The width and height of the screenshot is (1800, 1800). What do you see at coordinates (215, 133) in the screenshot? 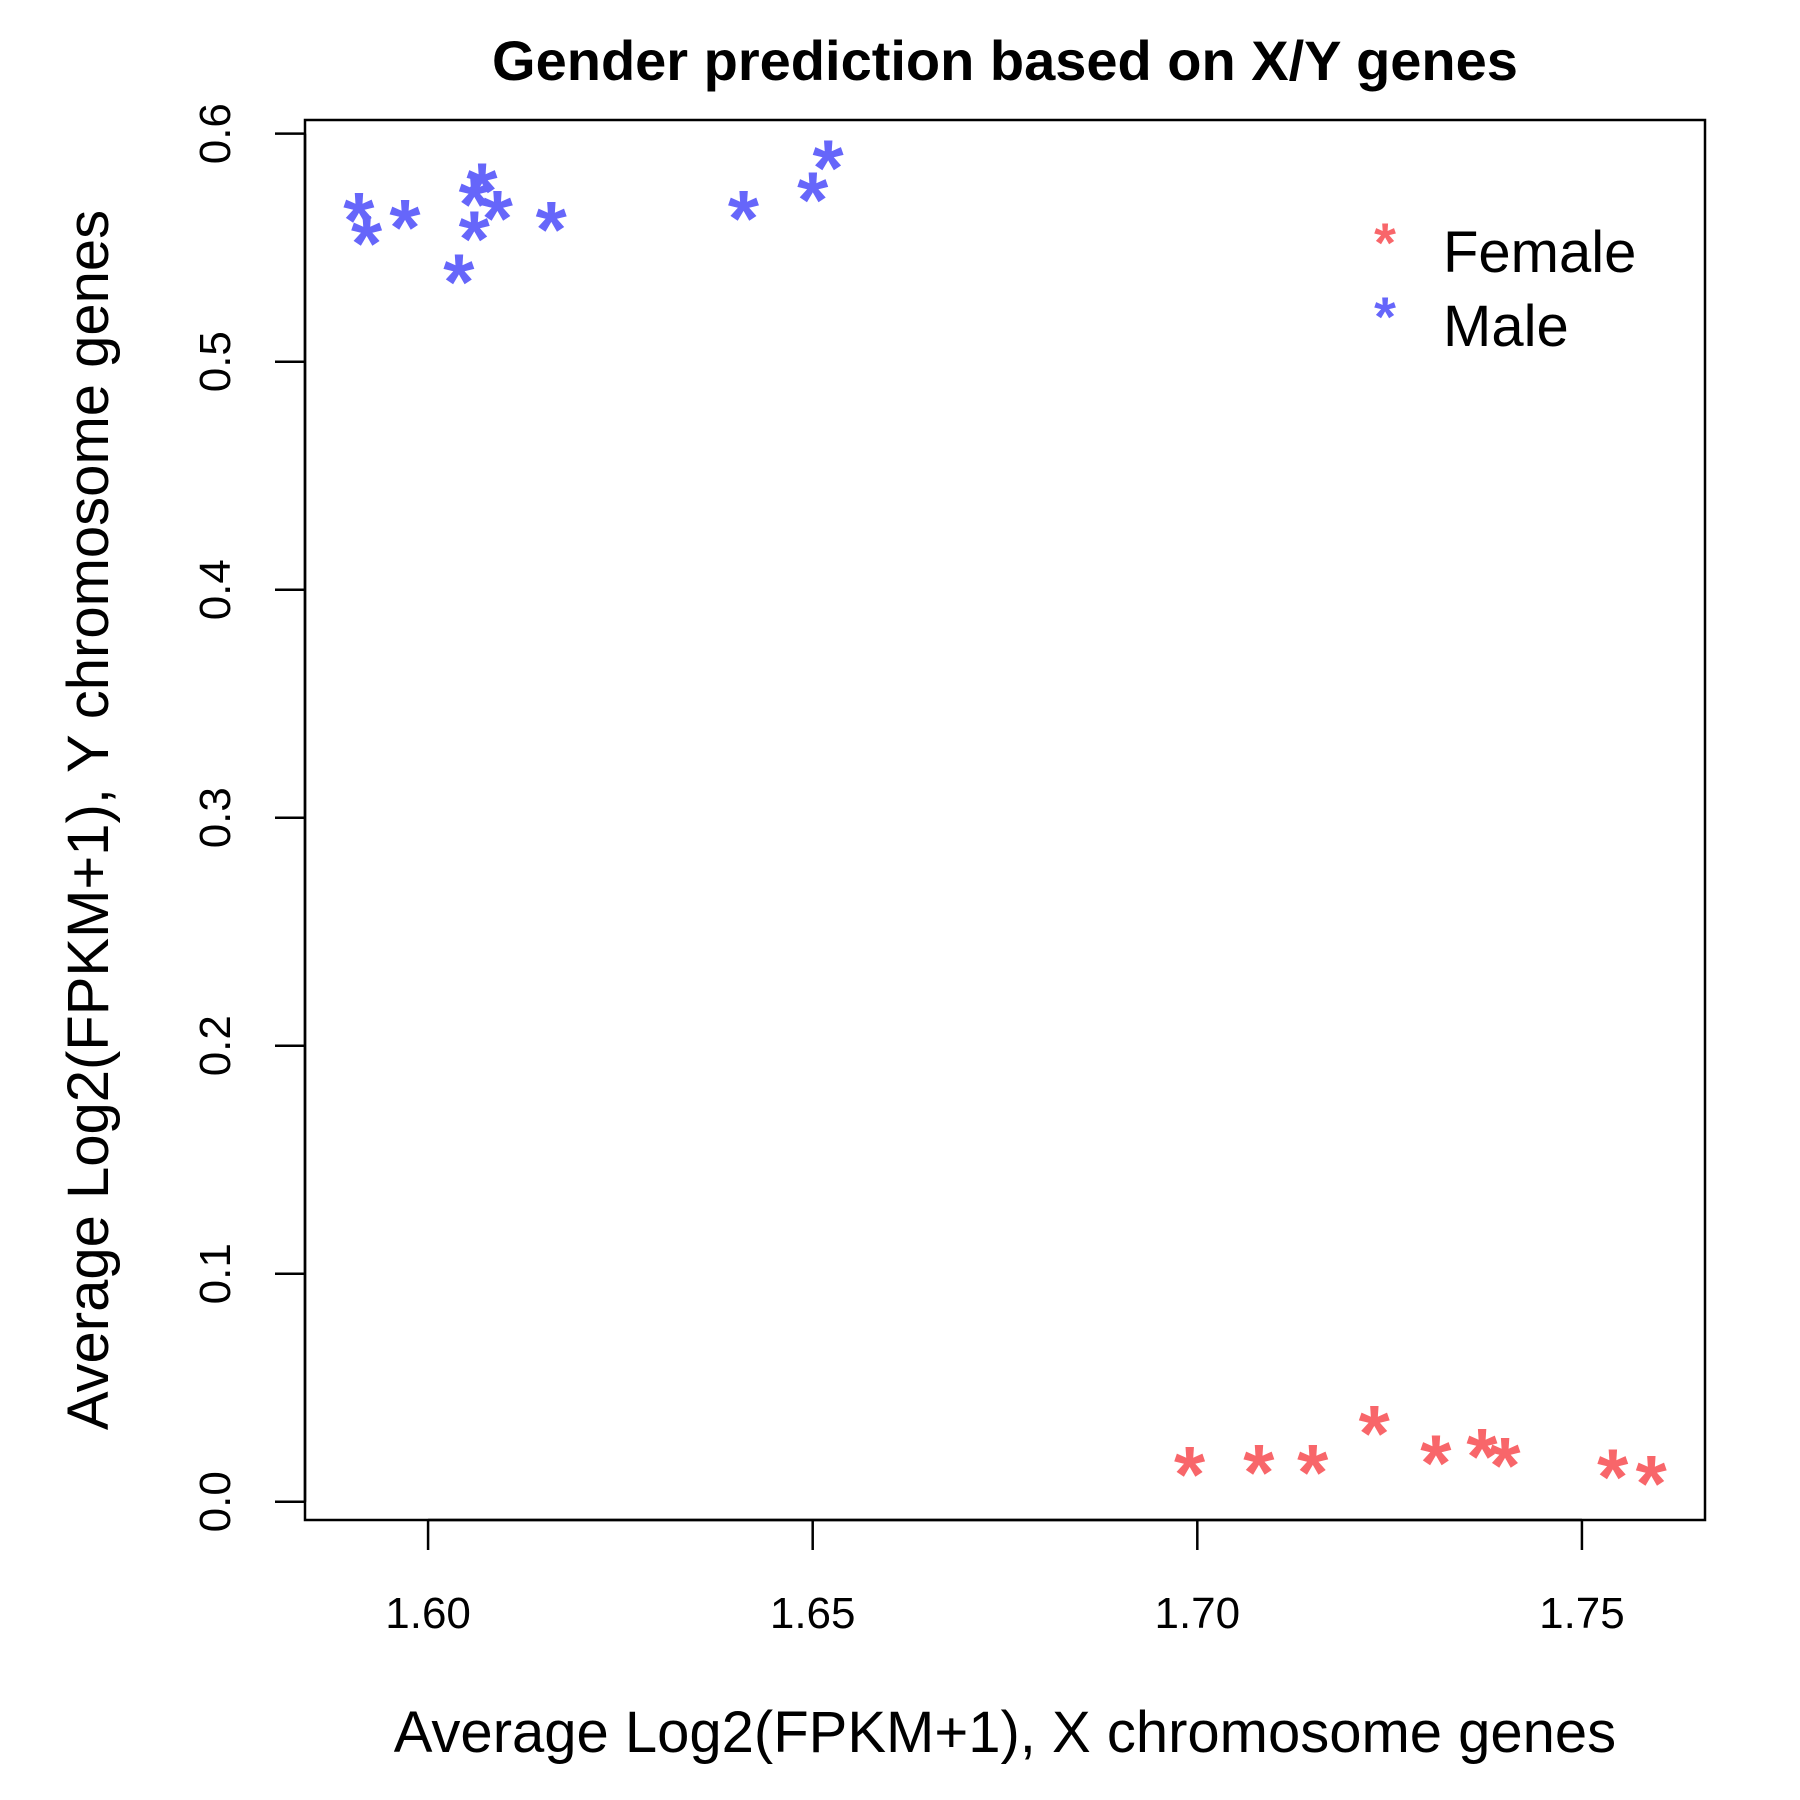
I see `y-tick-label: 0.6` at bounding box center [215, 133].